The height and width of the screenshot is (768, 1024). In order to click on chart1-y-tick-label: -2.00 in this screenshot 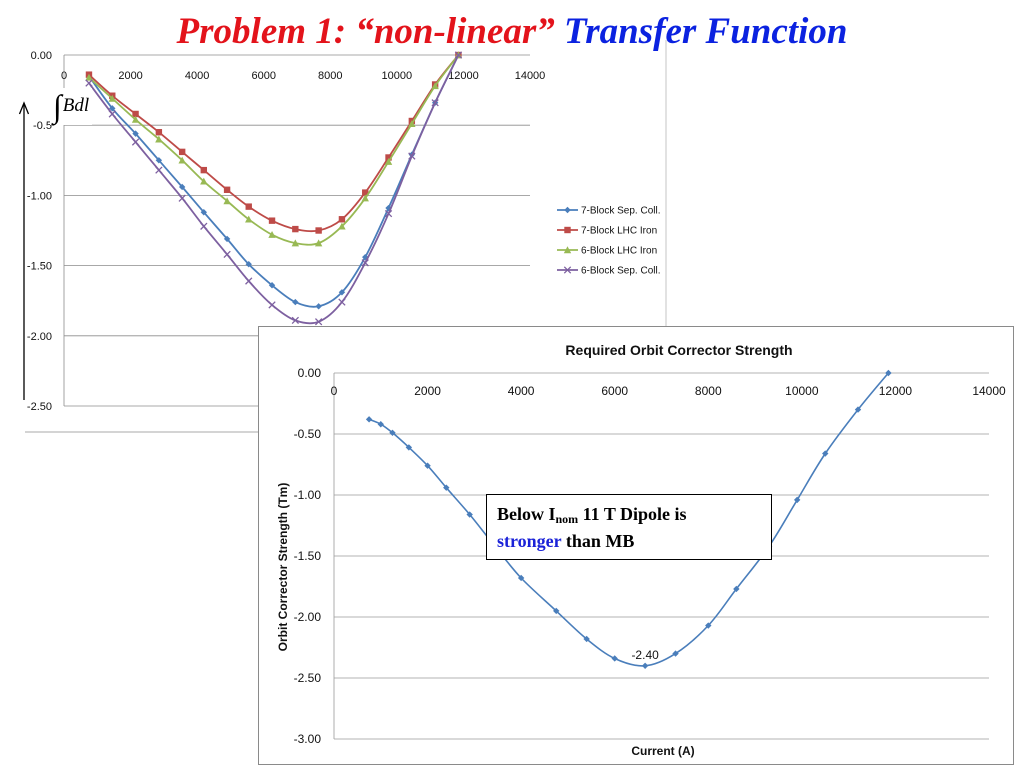, I will do `click(39, 337)`.